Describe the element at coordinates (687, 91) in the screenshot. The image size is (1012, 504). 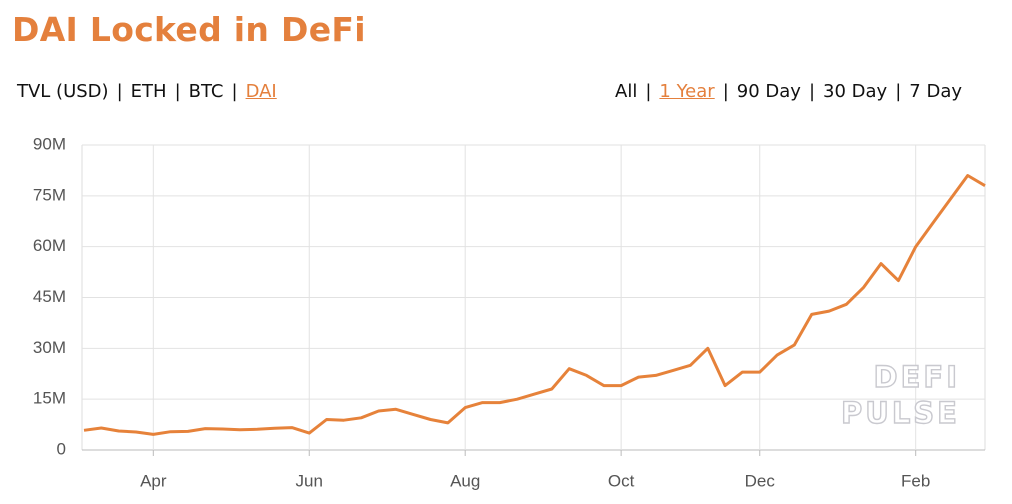
I see `tab: 1 Year` at that location.